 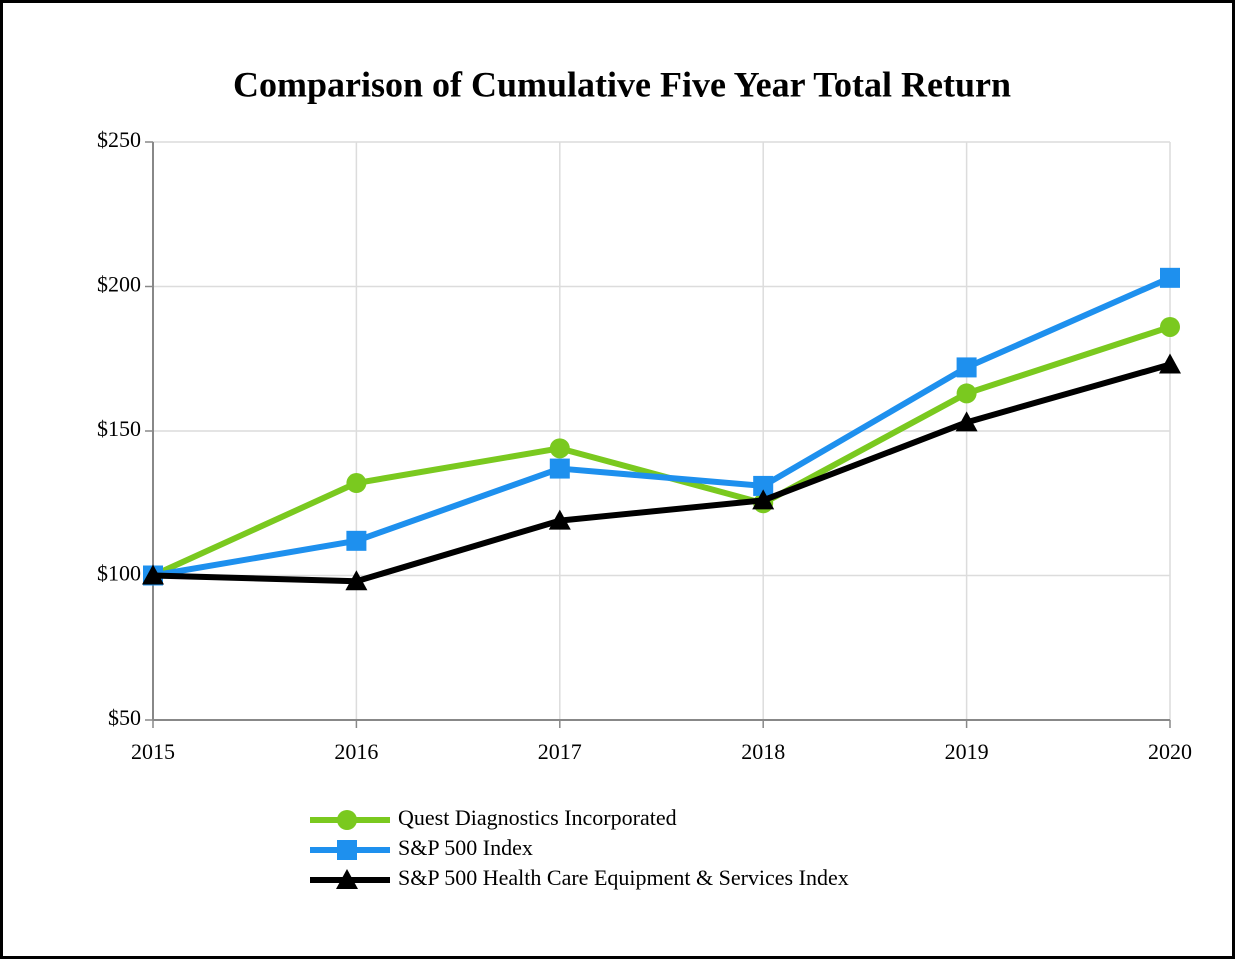 I want to click on x-tick-label: 2015, so click(x=153, y=751).